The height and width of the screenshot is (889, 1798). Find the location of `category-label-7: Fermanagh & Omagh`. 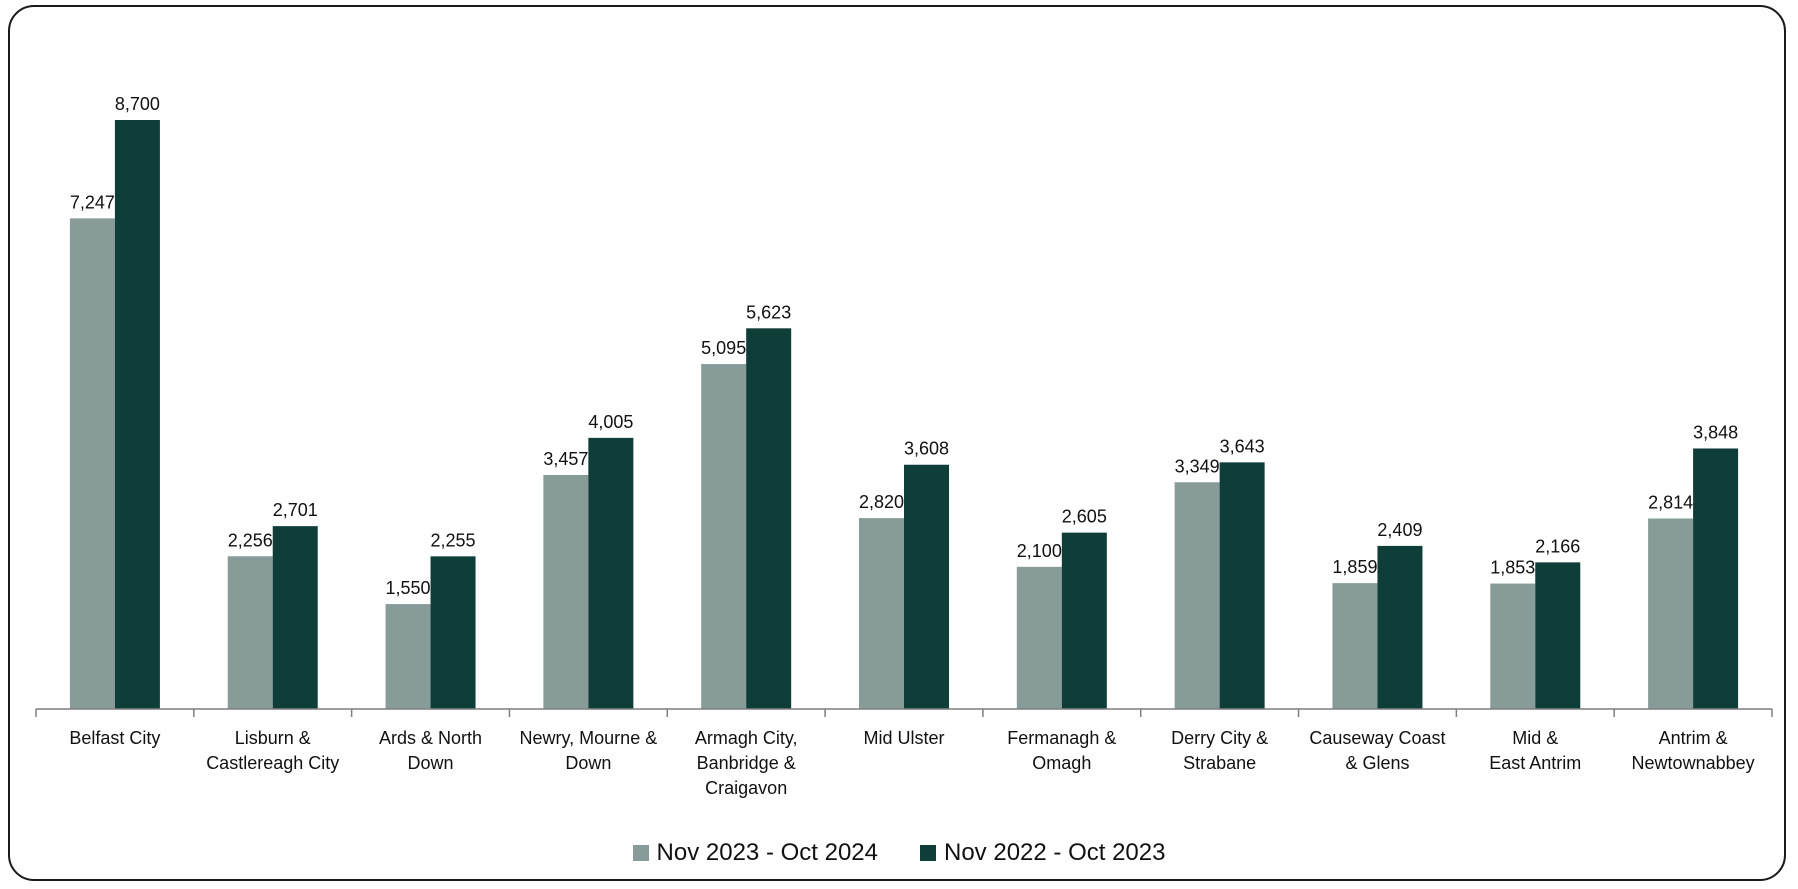

category-label-7: Fermanagh & Omagh is located at coordinates (1061, 750).